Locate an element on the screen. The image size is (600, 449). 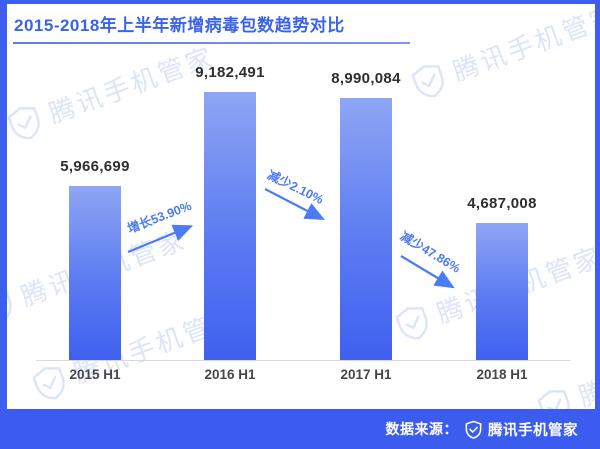
frame-border-right is located at coordinates (597, 224).